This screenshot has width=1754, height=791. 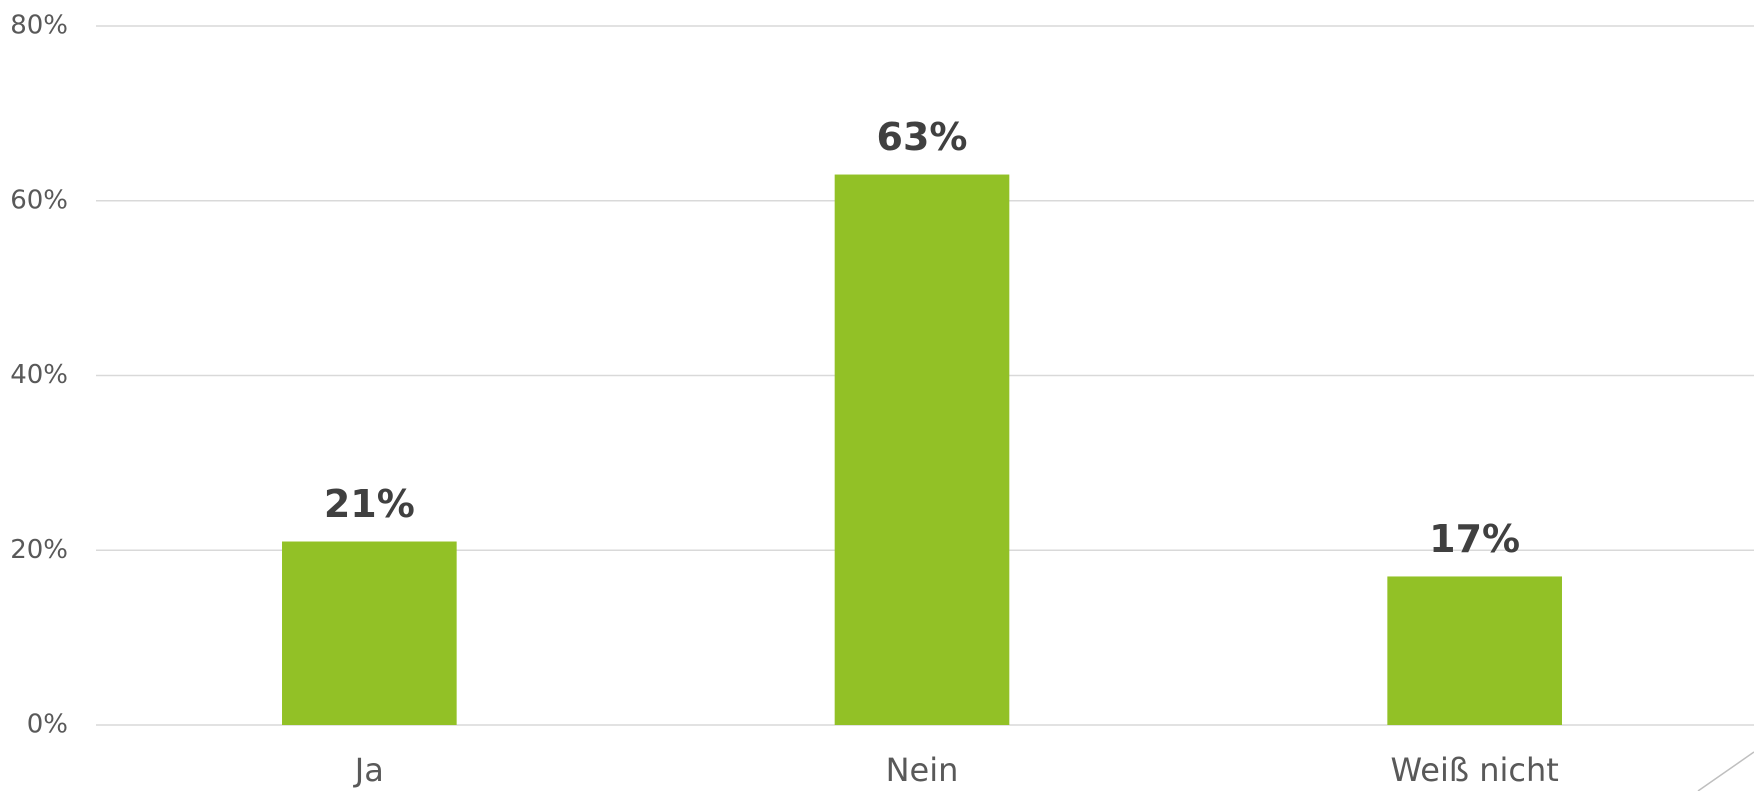 What do you see at coordinates (1475, 770) in the screenshot?
I see `x-tick-label: Weiß nicht` at bounding box center [1475, 770].